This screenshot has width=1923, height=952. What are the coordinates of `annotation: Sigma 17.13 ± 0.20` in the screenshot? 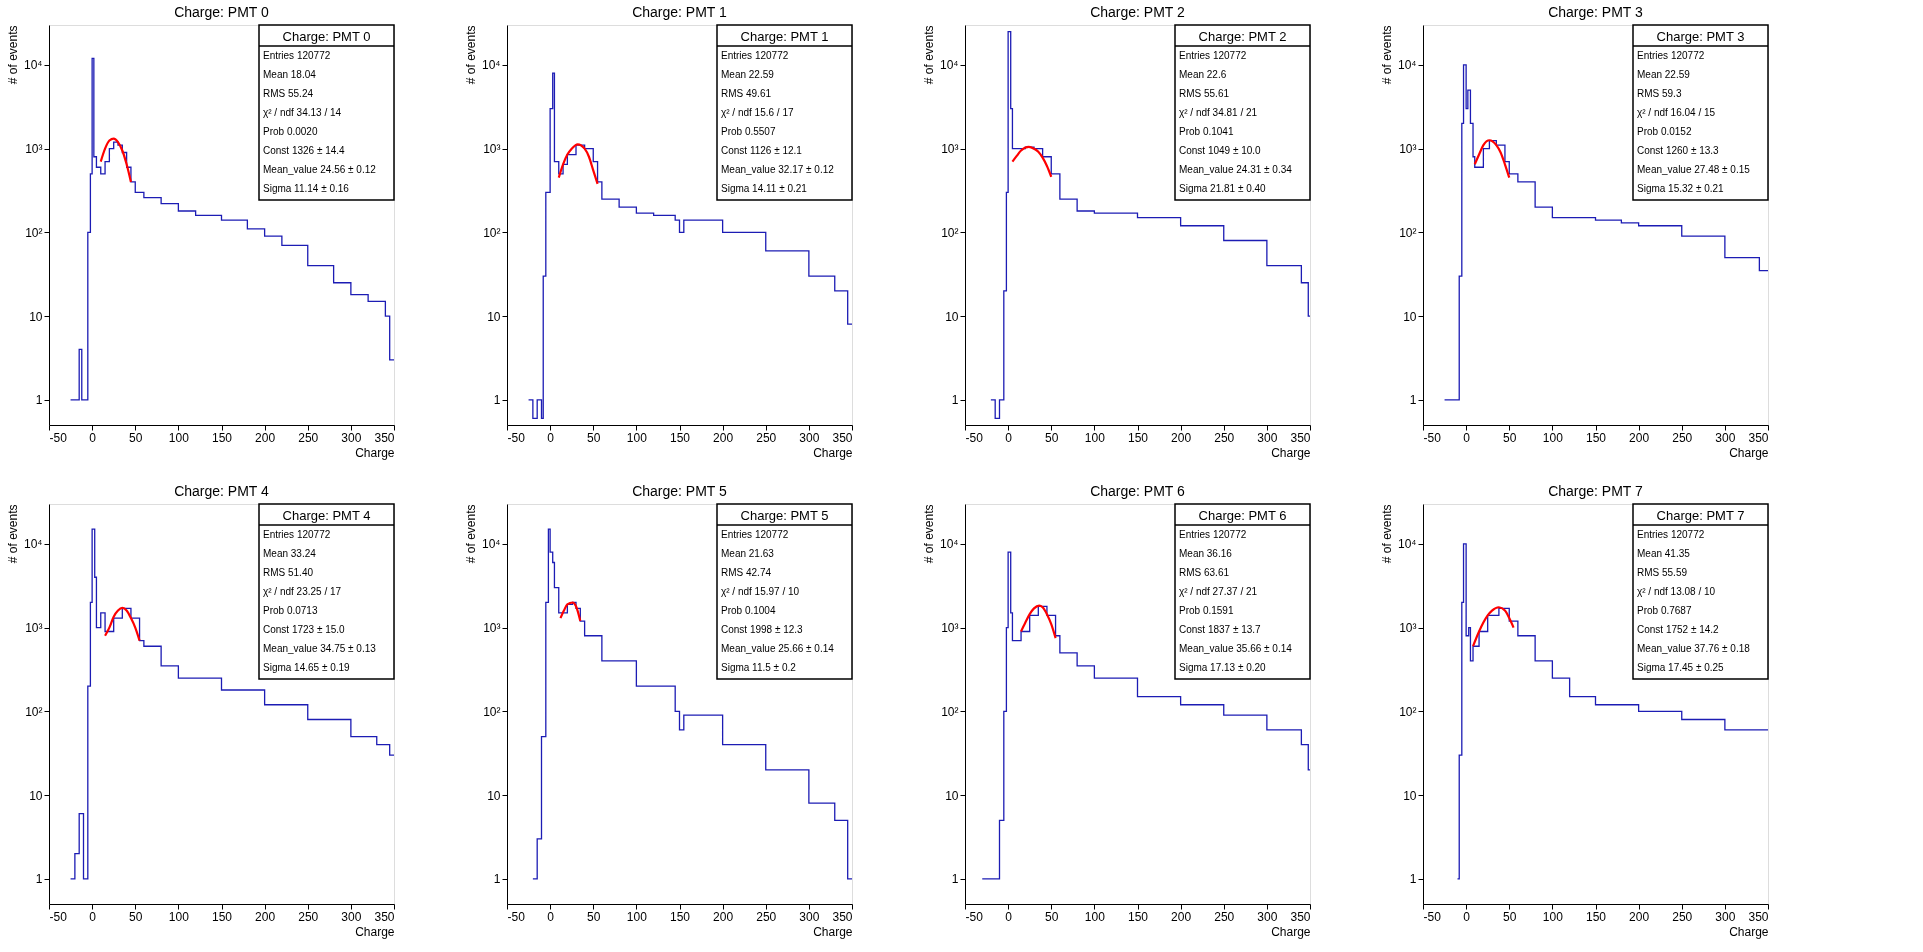 It's located at (1223, 667).